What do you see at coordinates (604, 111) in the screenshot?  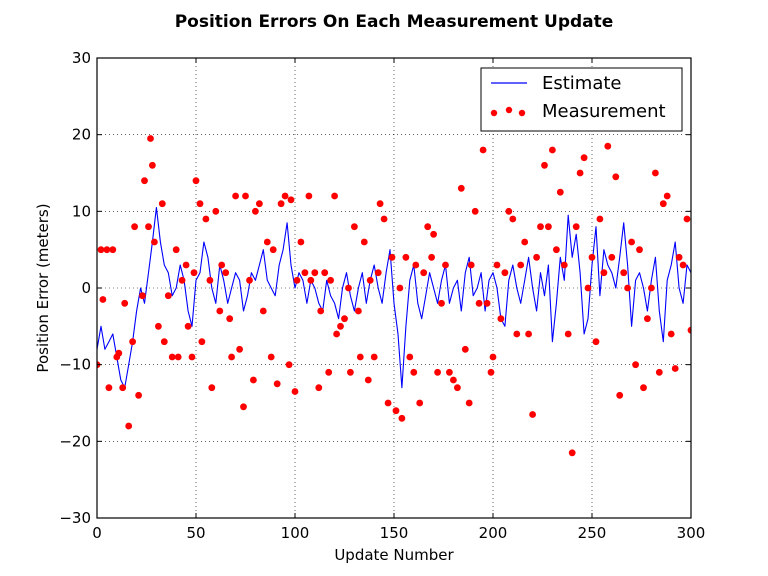 I see `legend-label-measurement: Measurement` at bounding box center [604, 111].